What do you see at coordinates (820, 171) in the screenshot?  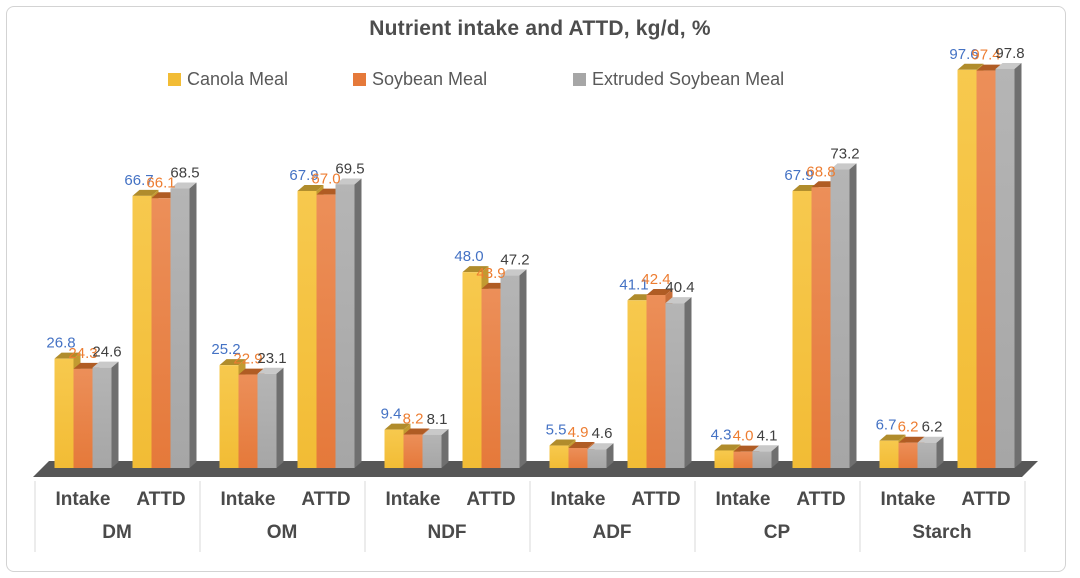 I see `value-label-soybean-meal-cp-attd: 68.8` at bounding box center [820, 171].